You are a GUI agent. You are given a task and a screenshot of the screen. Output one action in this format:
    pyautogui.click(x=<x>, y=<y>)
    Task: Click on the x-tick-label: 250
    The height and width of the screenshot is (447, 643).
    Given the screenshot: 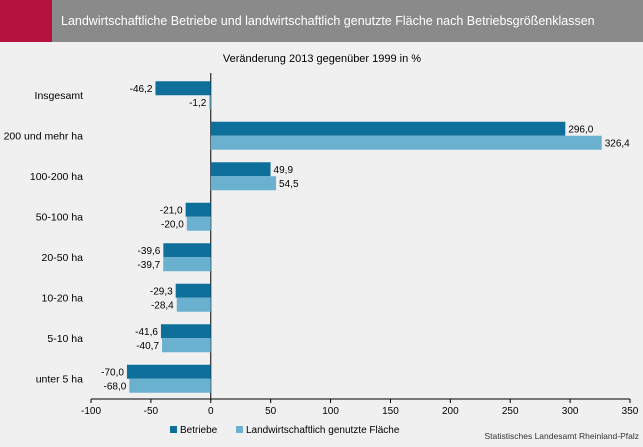 What is the action you would take?
    pyautogui.click(x=510, y=411)
    